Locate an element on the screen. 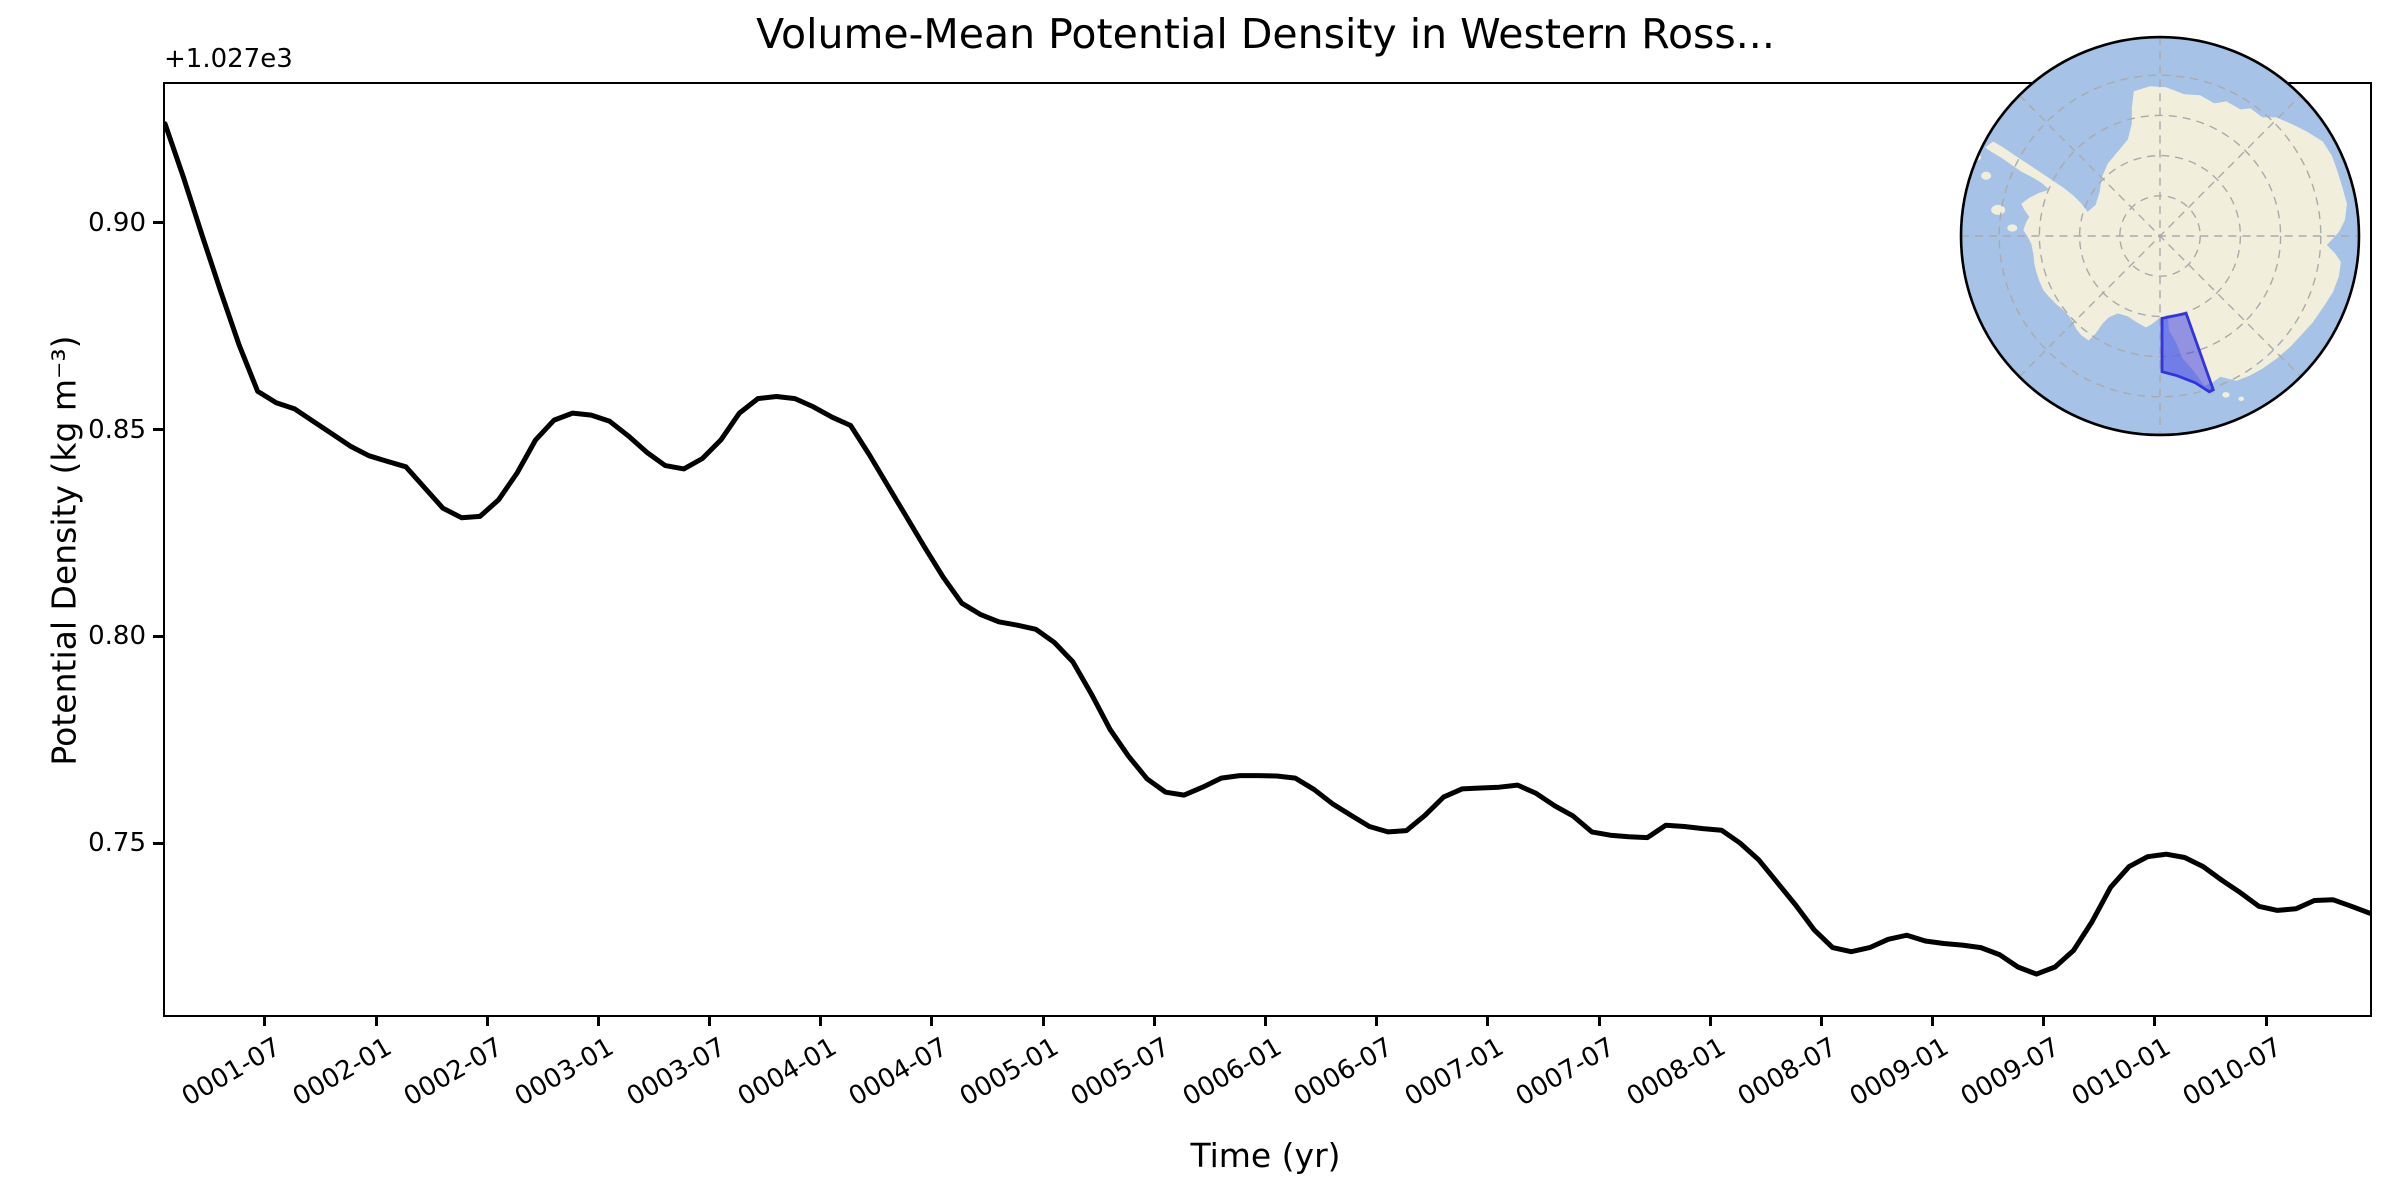  antarctica-landmass is located at coordinates (2166, 236).